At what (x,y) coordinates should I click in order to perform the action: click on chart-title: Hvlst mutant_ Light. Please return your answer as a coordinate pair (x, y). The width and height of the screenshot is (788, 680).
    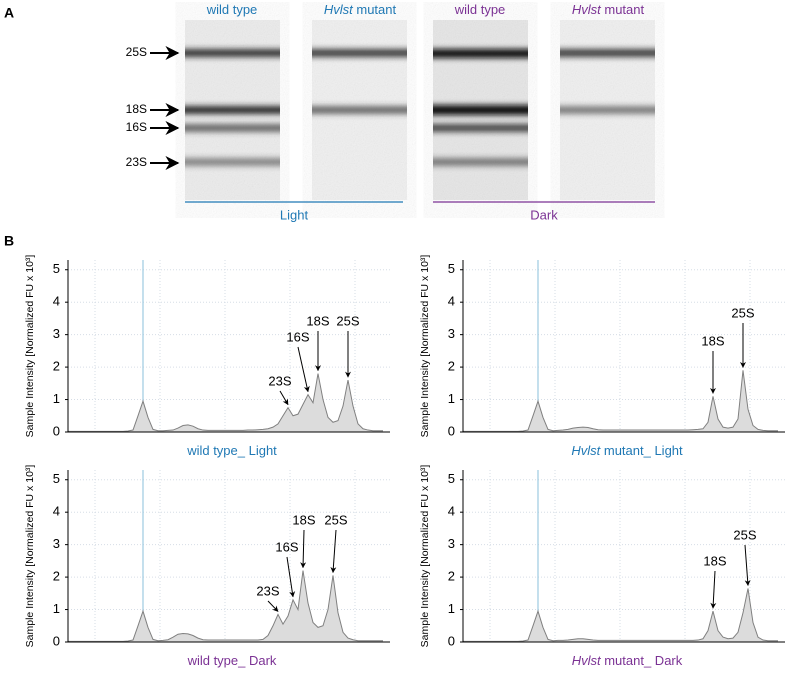
    Looking at the image, I should click on (627, 450).